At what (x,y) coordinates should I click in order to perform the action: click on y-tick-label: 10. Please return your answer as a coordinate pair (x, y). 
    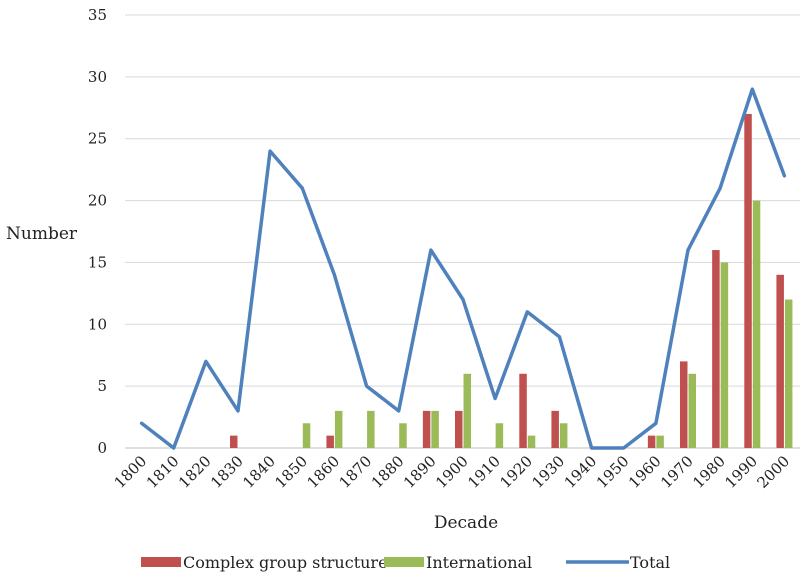
    Looking at the image, I should click on (97, 324).